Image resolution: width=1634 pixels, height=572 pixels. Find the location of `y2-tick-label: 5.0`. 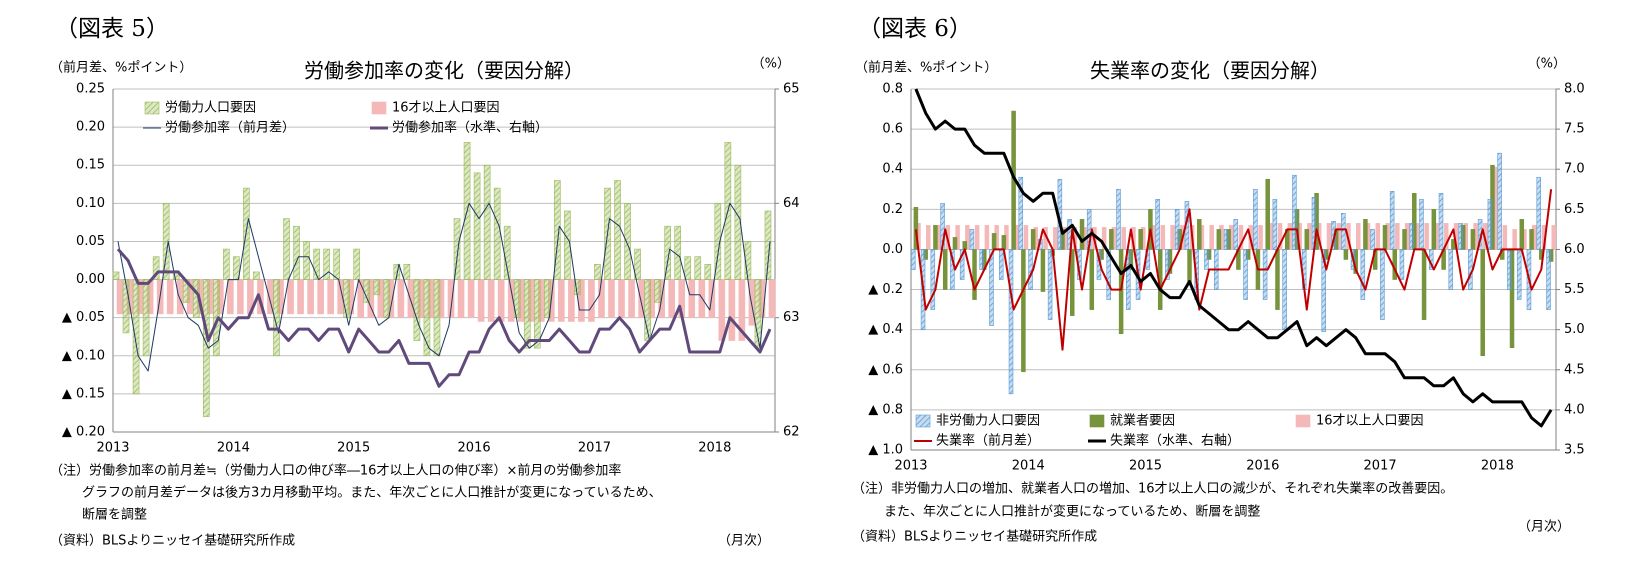

y2-tick-label: 5.0 is located at coordinates (1574, 329).